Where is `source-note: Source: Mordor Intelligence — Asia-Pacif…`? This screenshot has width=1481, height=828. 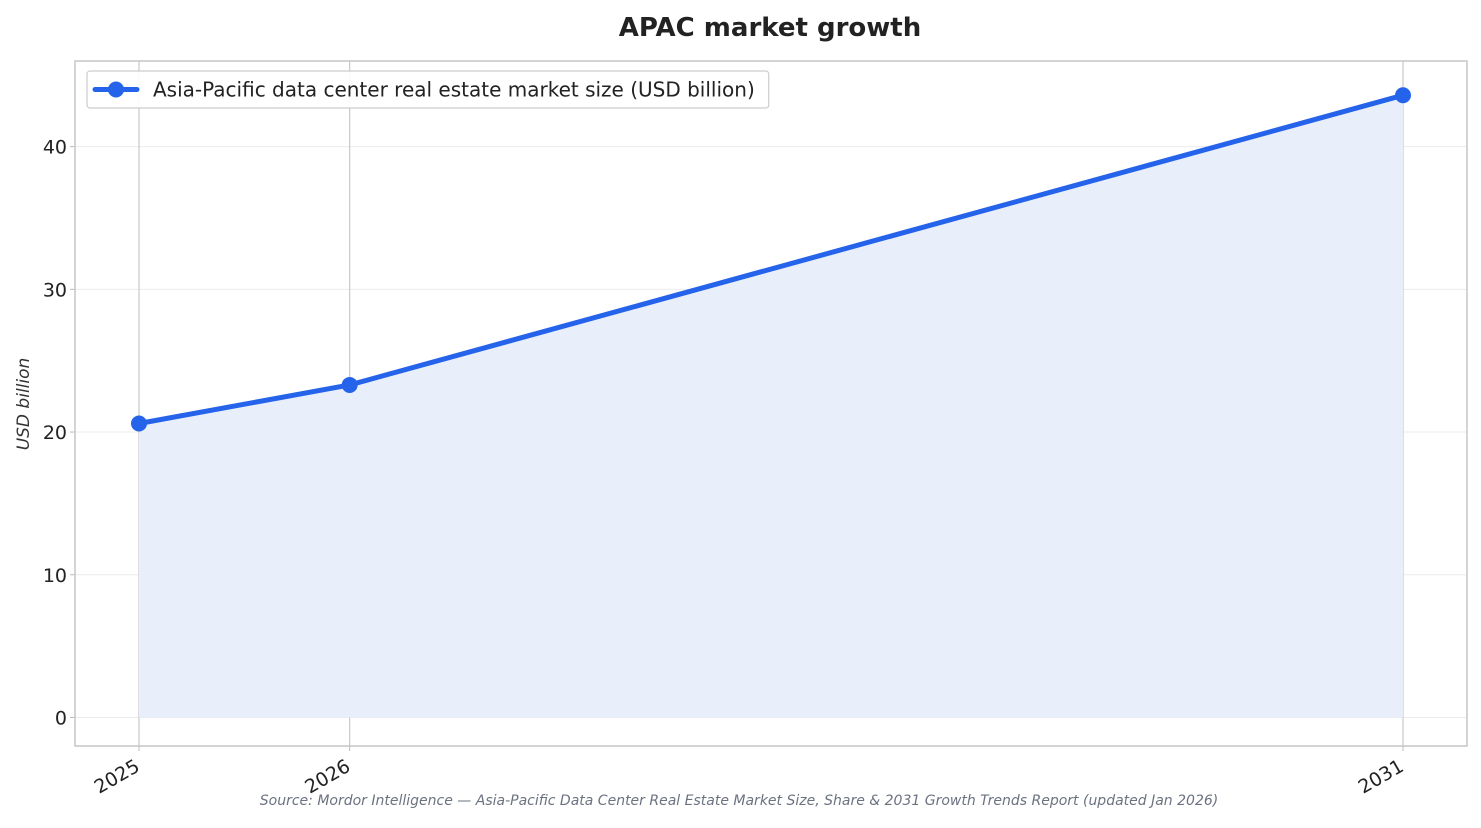
source-note: Source: Mordor Intelligence — Asia-Pacif… is located at coordinates (739, 801).